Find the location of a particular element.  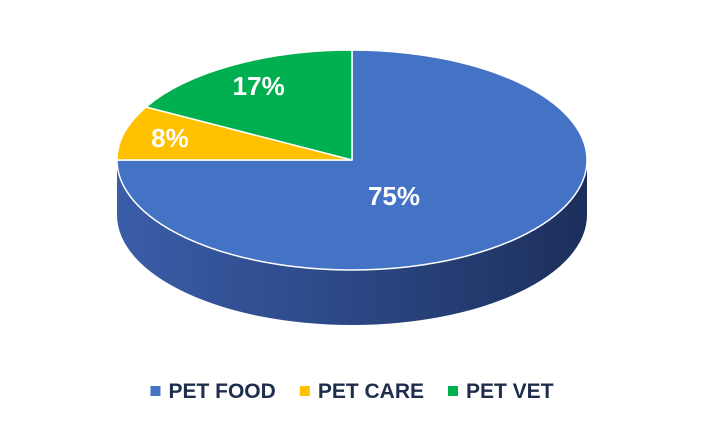

data-label-pet-vet: 17% is located at coordinates (259, 86).